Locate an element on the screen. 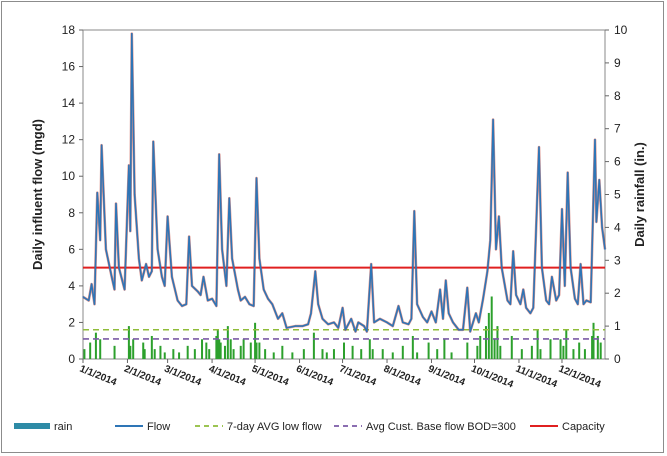  y-left-tick-label: 8 is located at coordinates (71, 213).